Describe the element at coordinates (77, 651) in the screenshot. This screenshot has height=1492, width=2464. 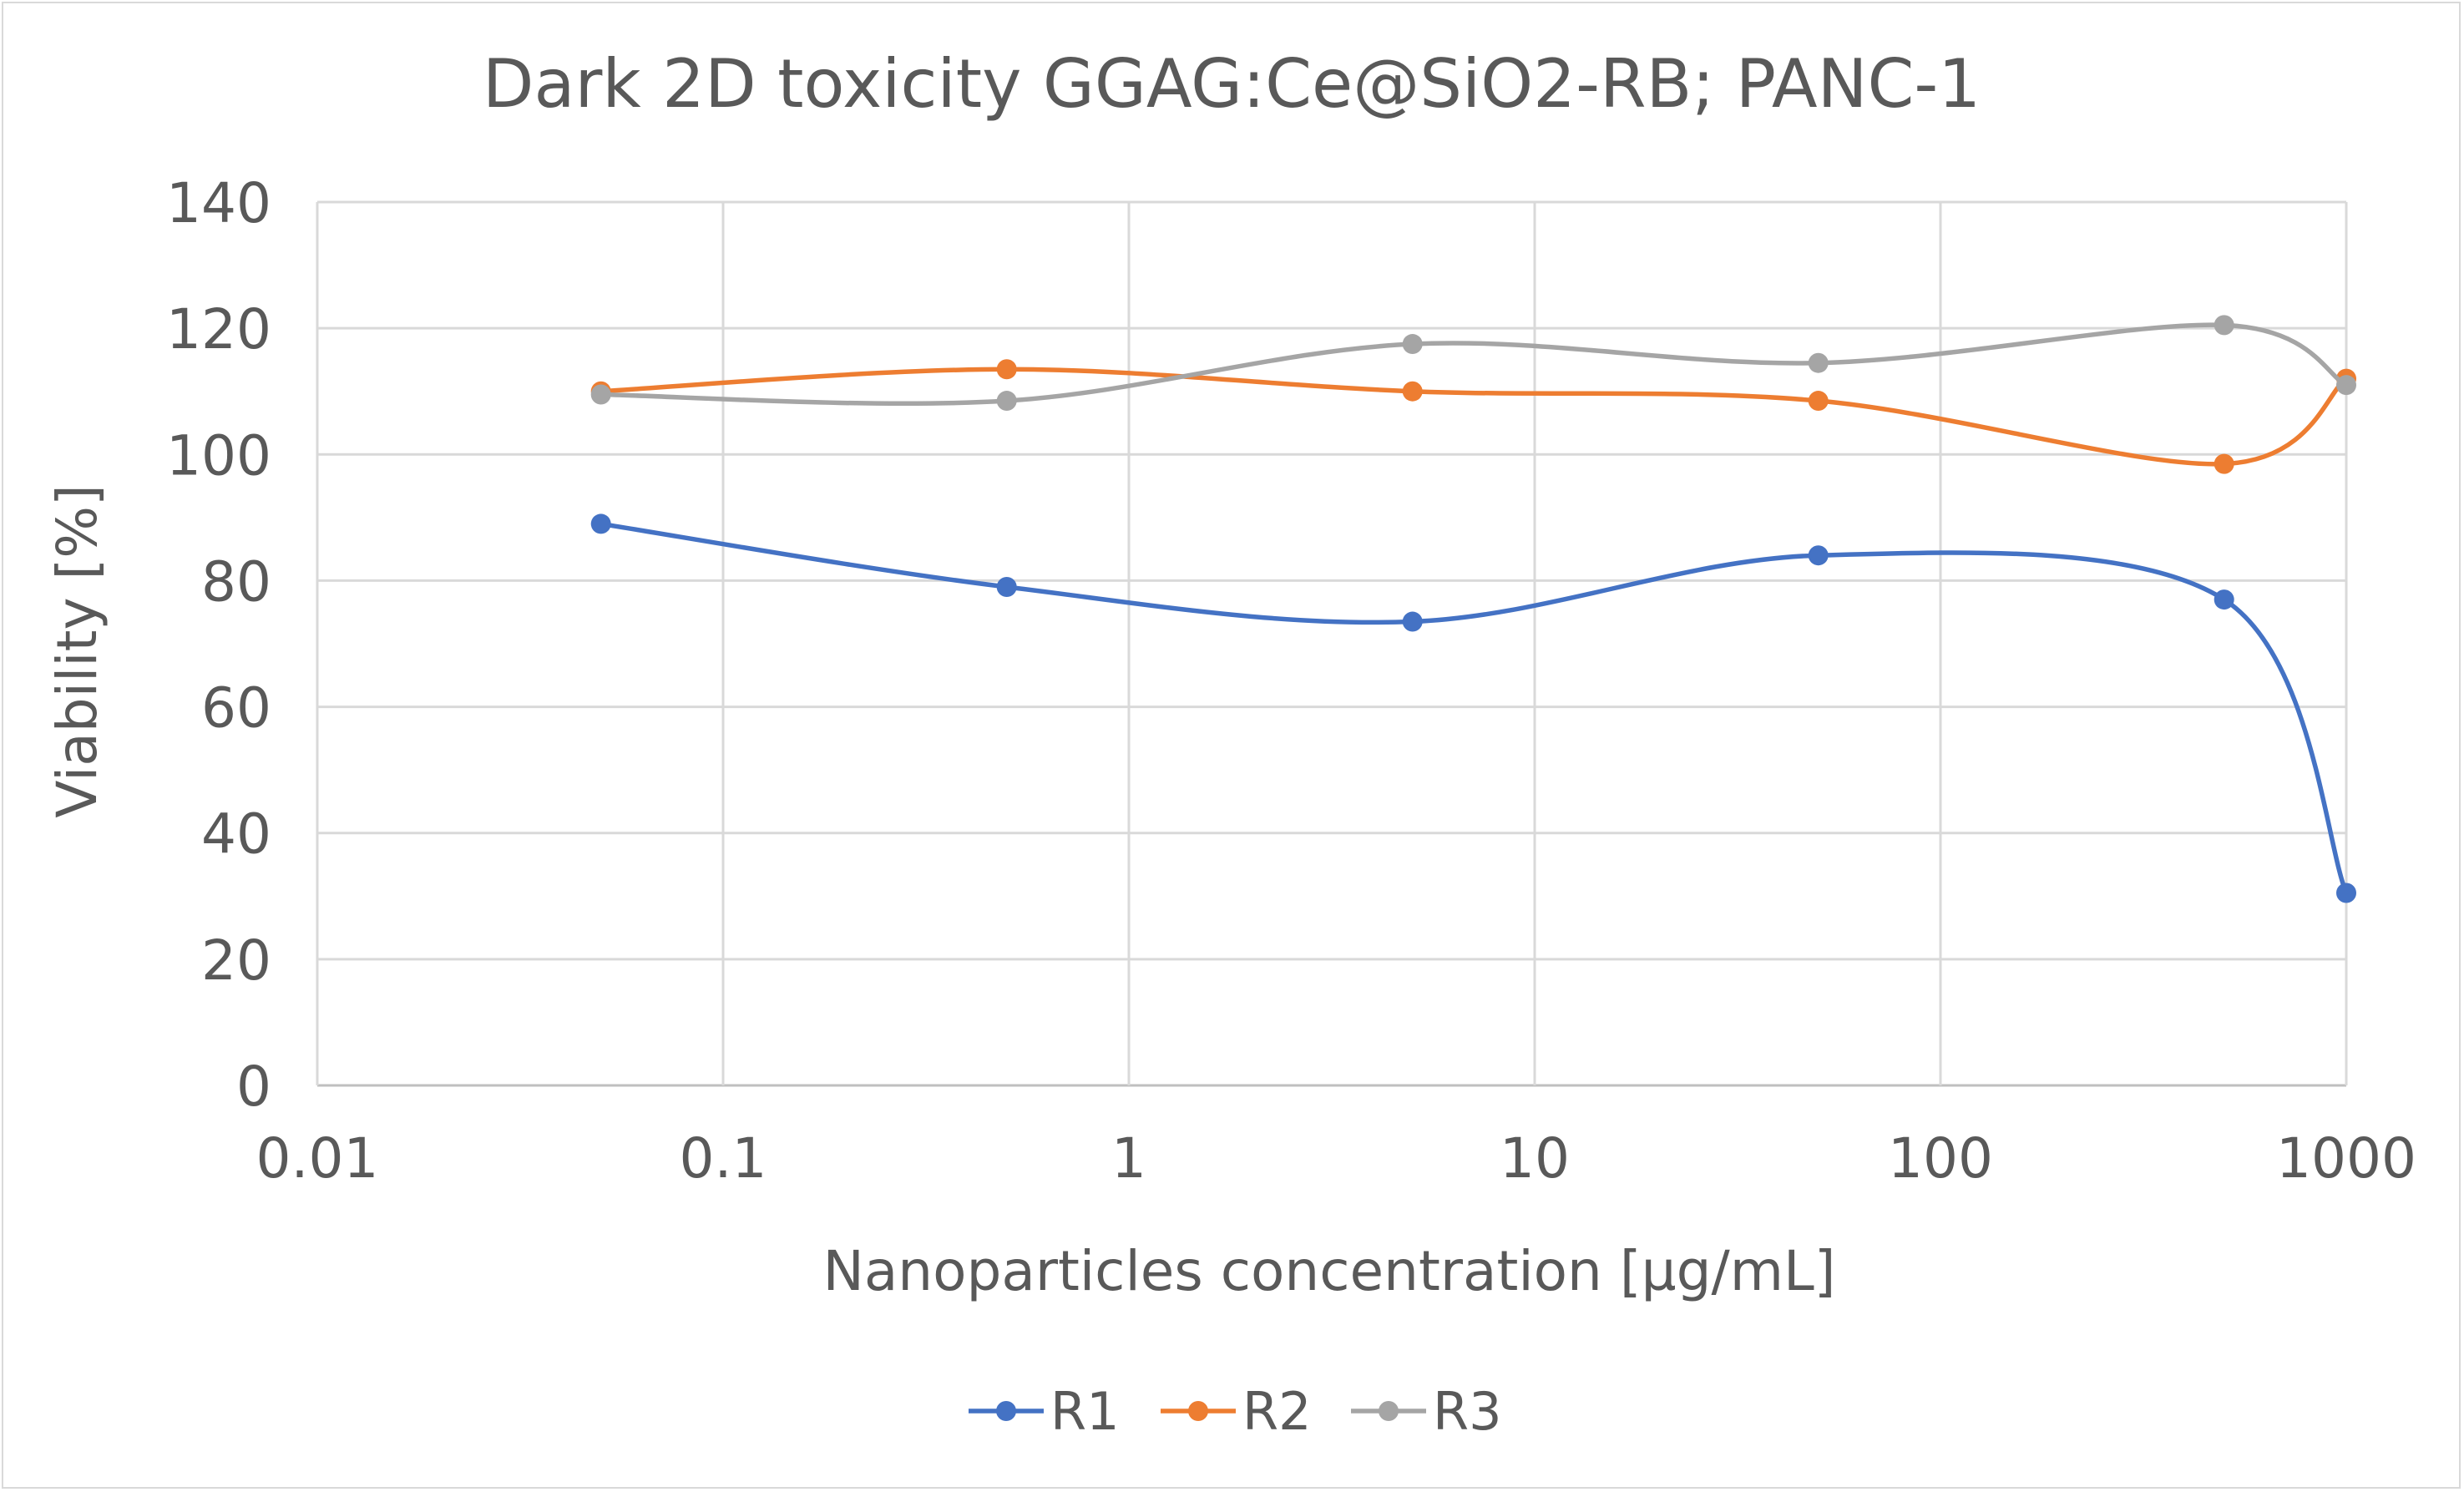
I see `y-axis-label: Viability [%]` at that location.